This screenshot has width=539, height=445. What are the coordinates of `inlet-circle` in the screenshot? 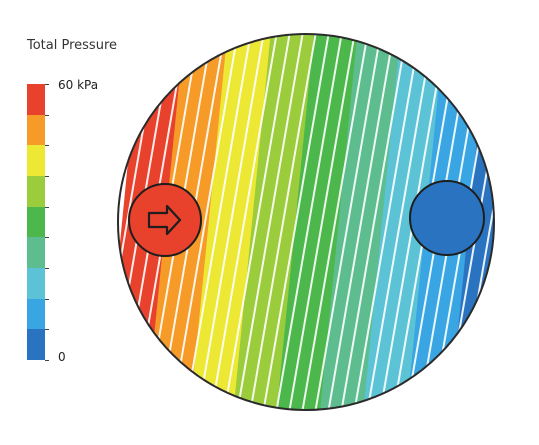 It's located at (165, 220).